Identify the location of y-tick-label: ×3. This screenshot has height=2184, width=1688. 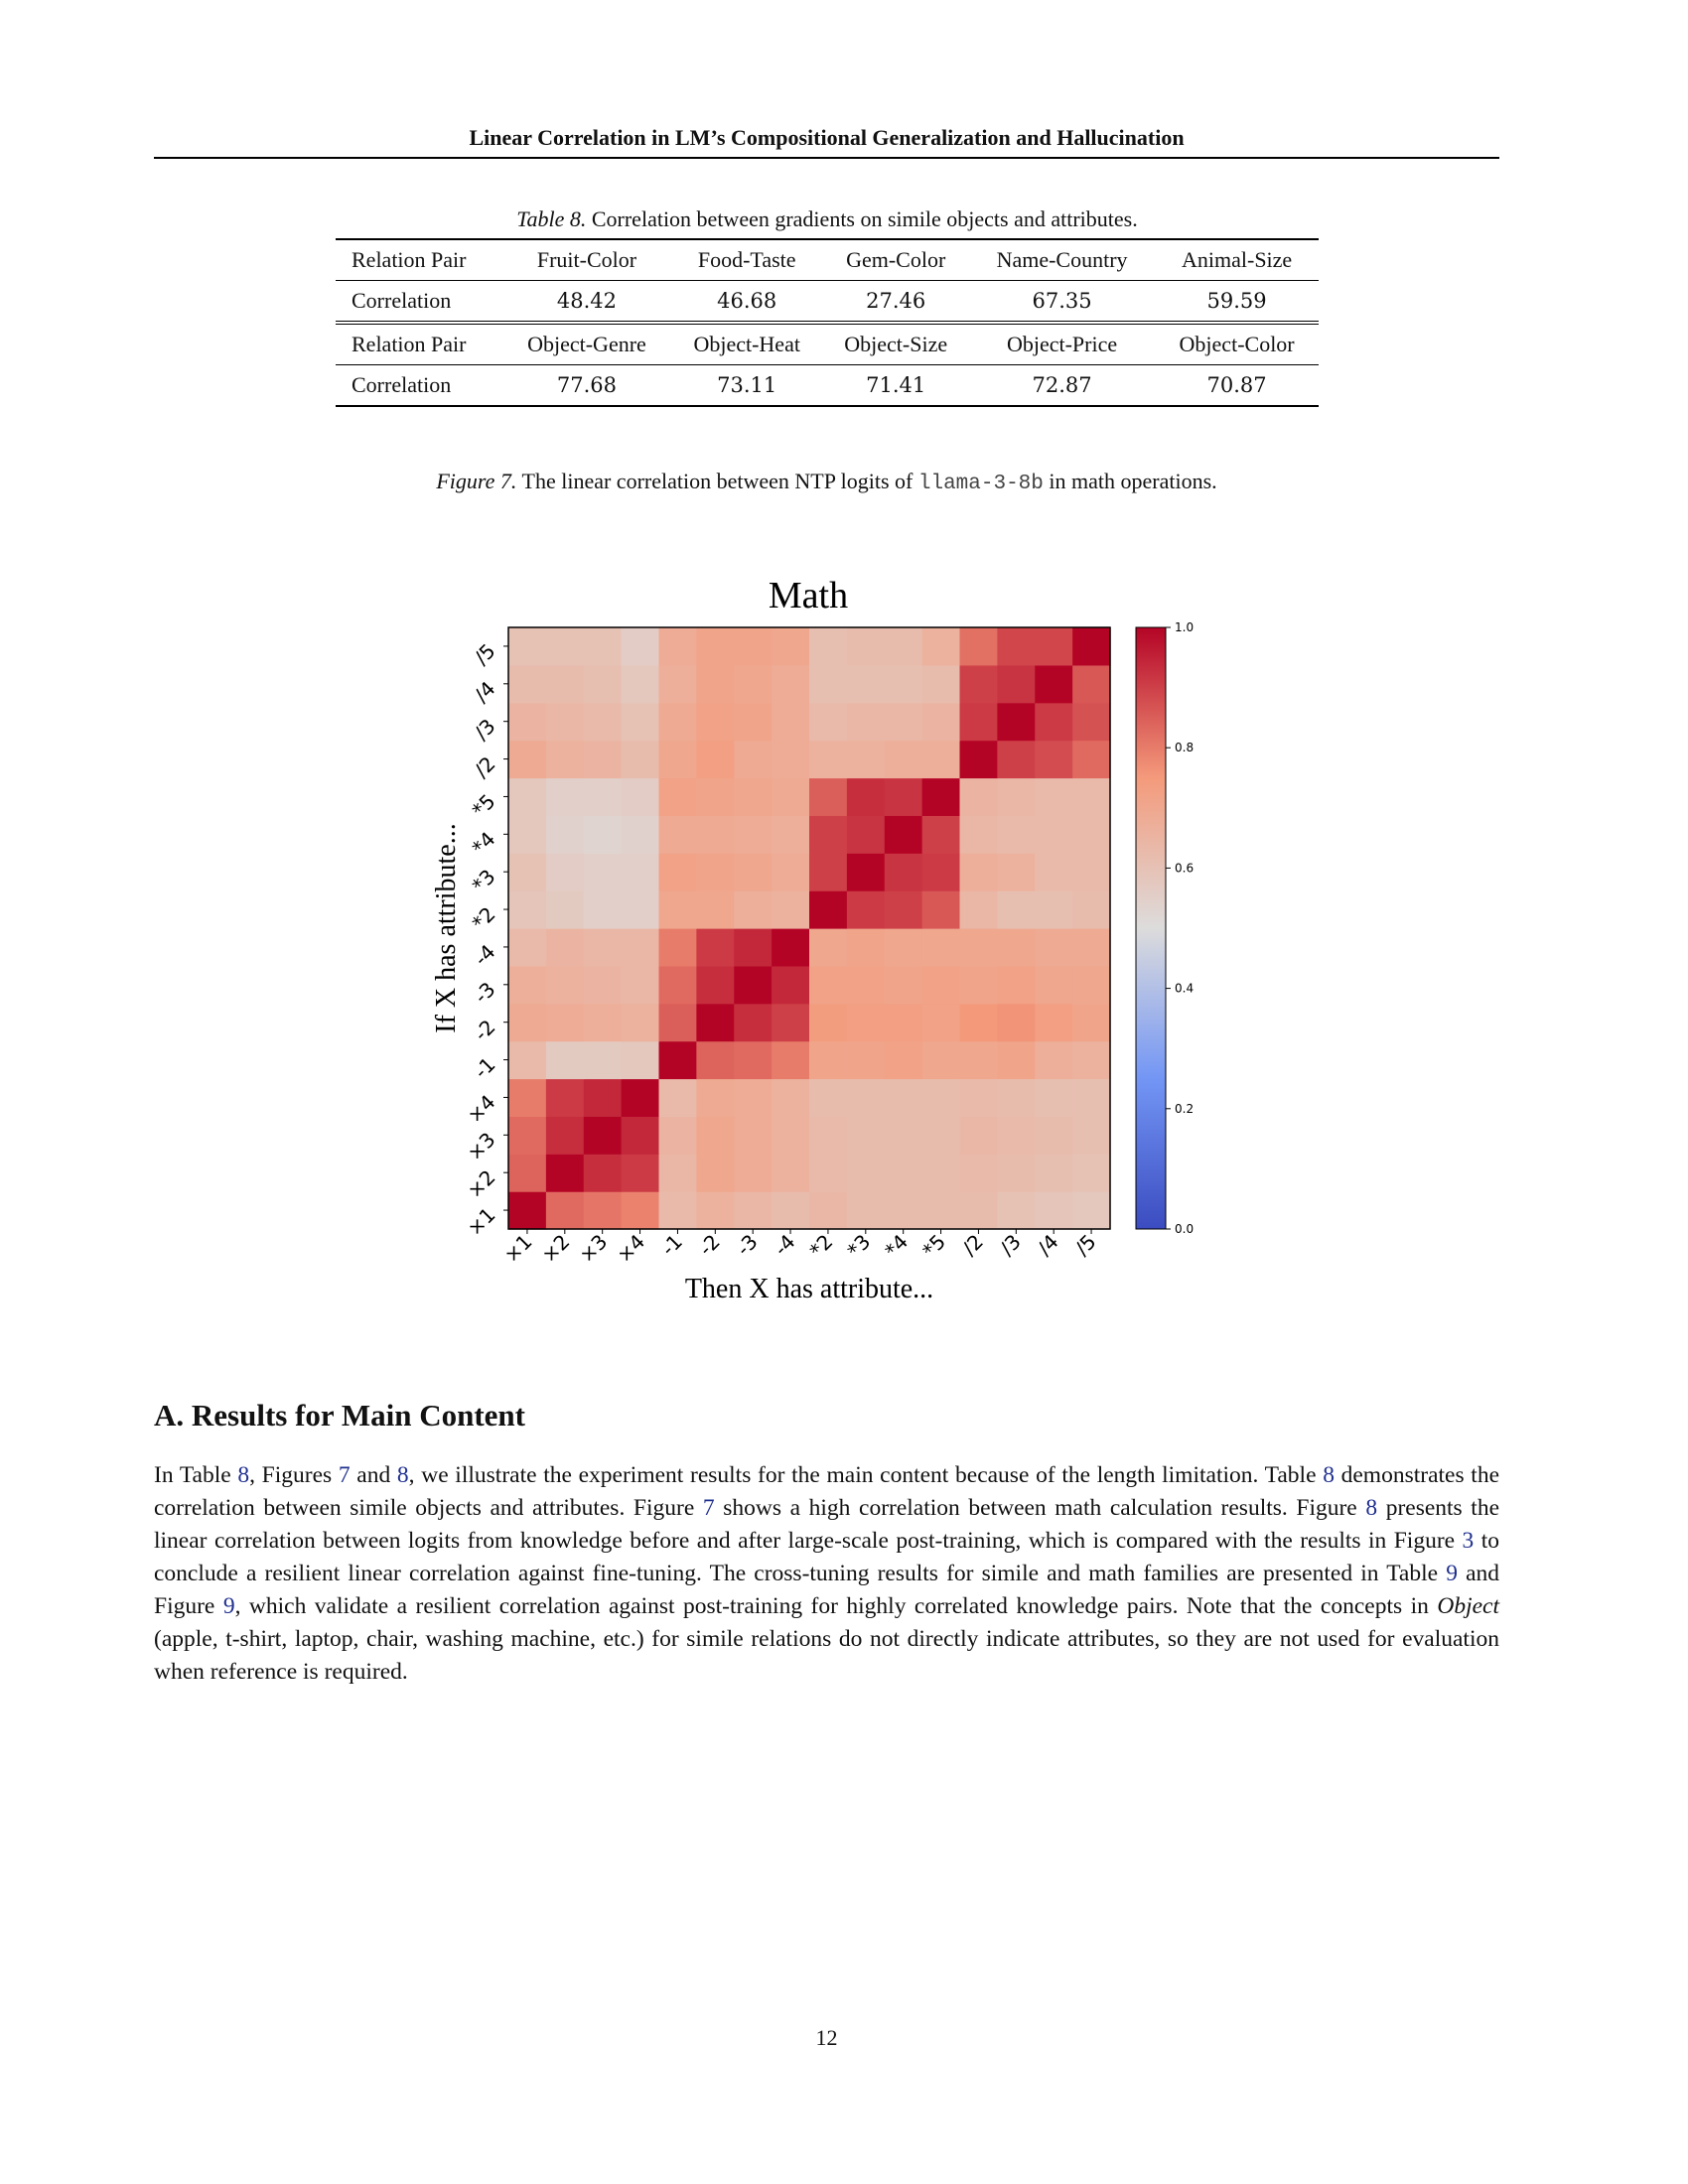
(481, 1146).